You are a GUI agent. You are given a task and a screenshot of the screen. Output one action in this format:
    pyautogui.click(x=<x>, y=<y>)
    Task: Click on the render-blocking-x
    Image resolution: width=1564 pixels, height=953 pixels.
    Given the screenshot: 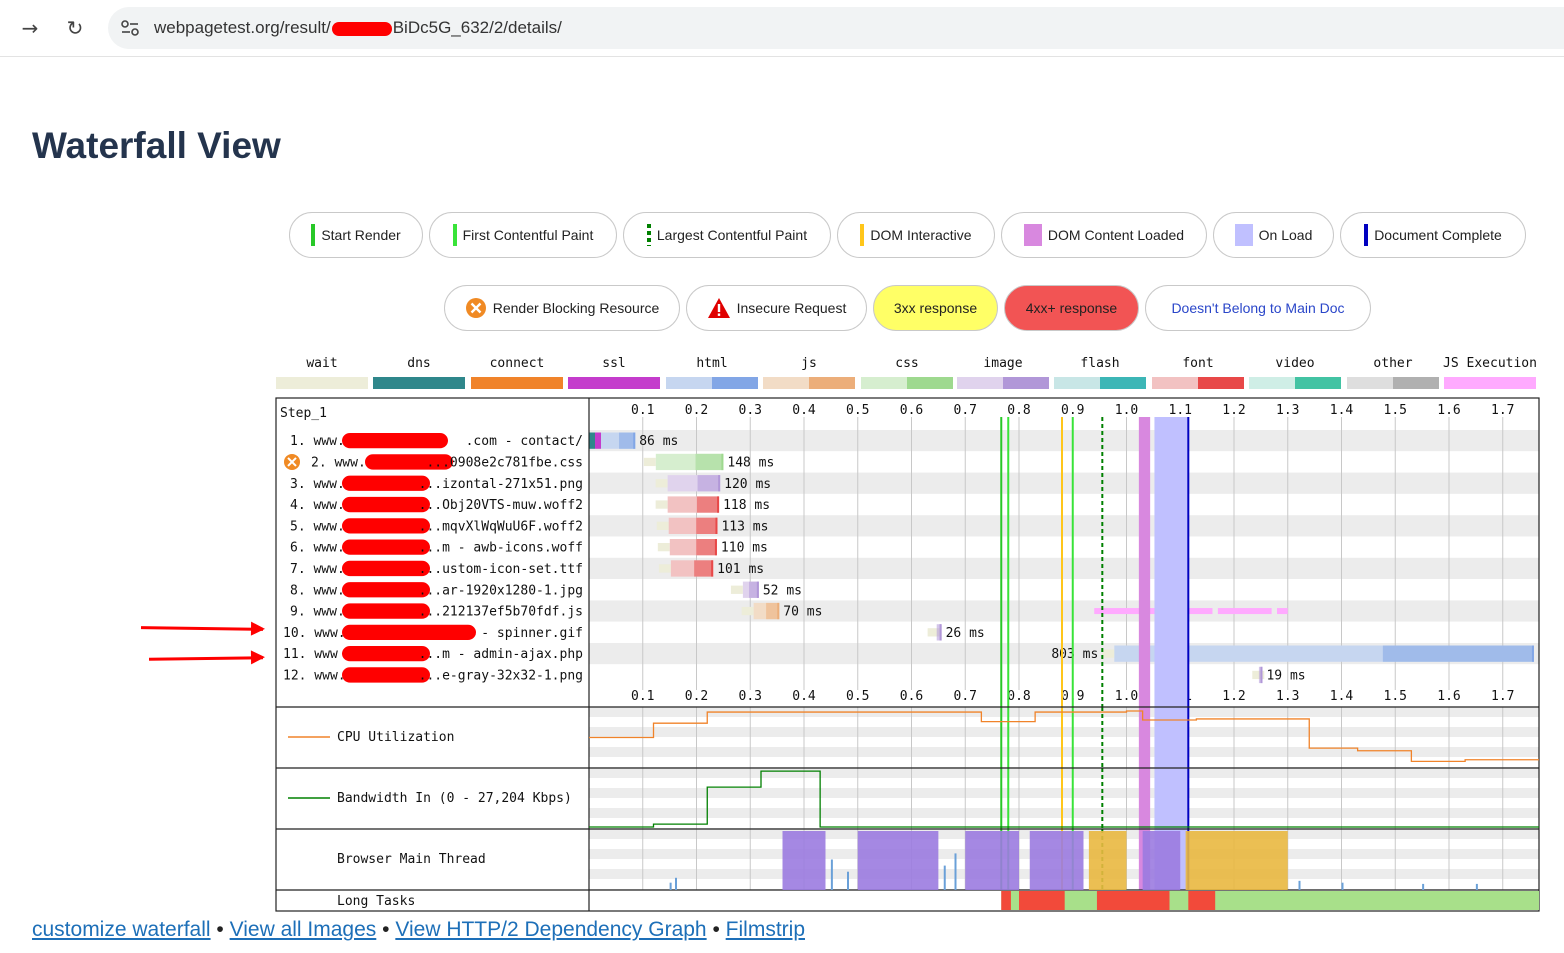 What is the action you would take?
    pyautogui.click(x=292, y=462)
    